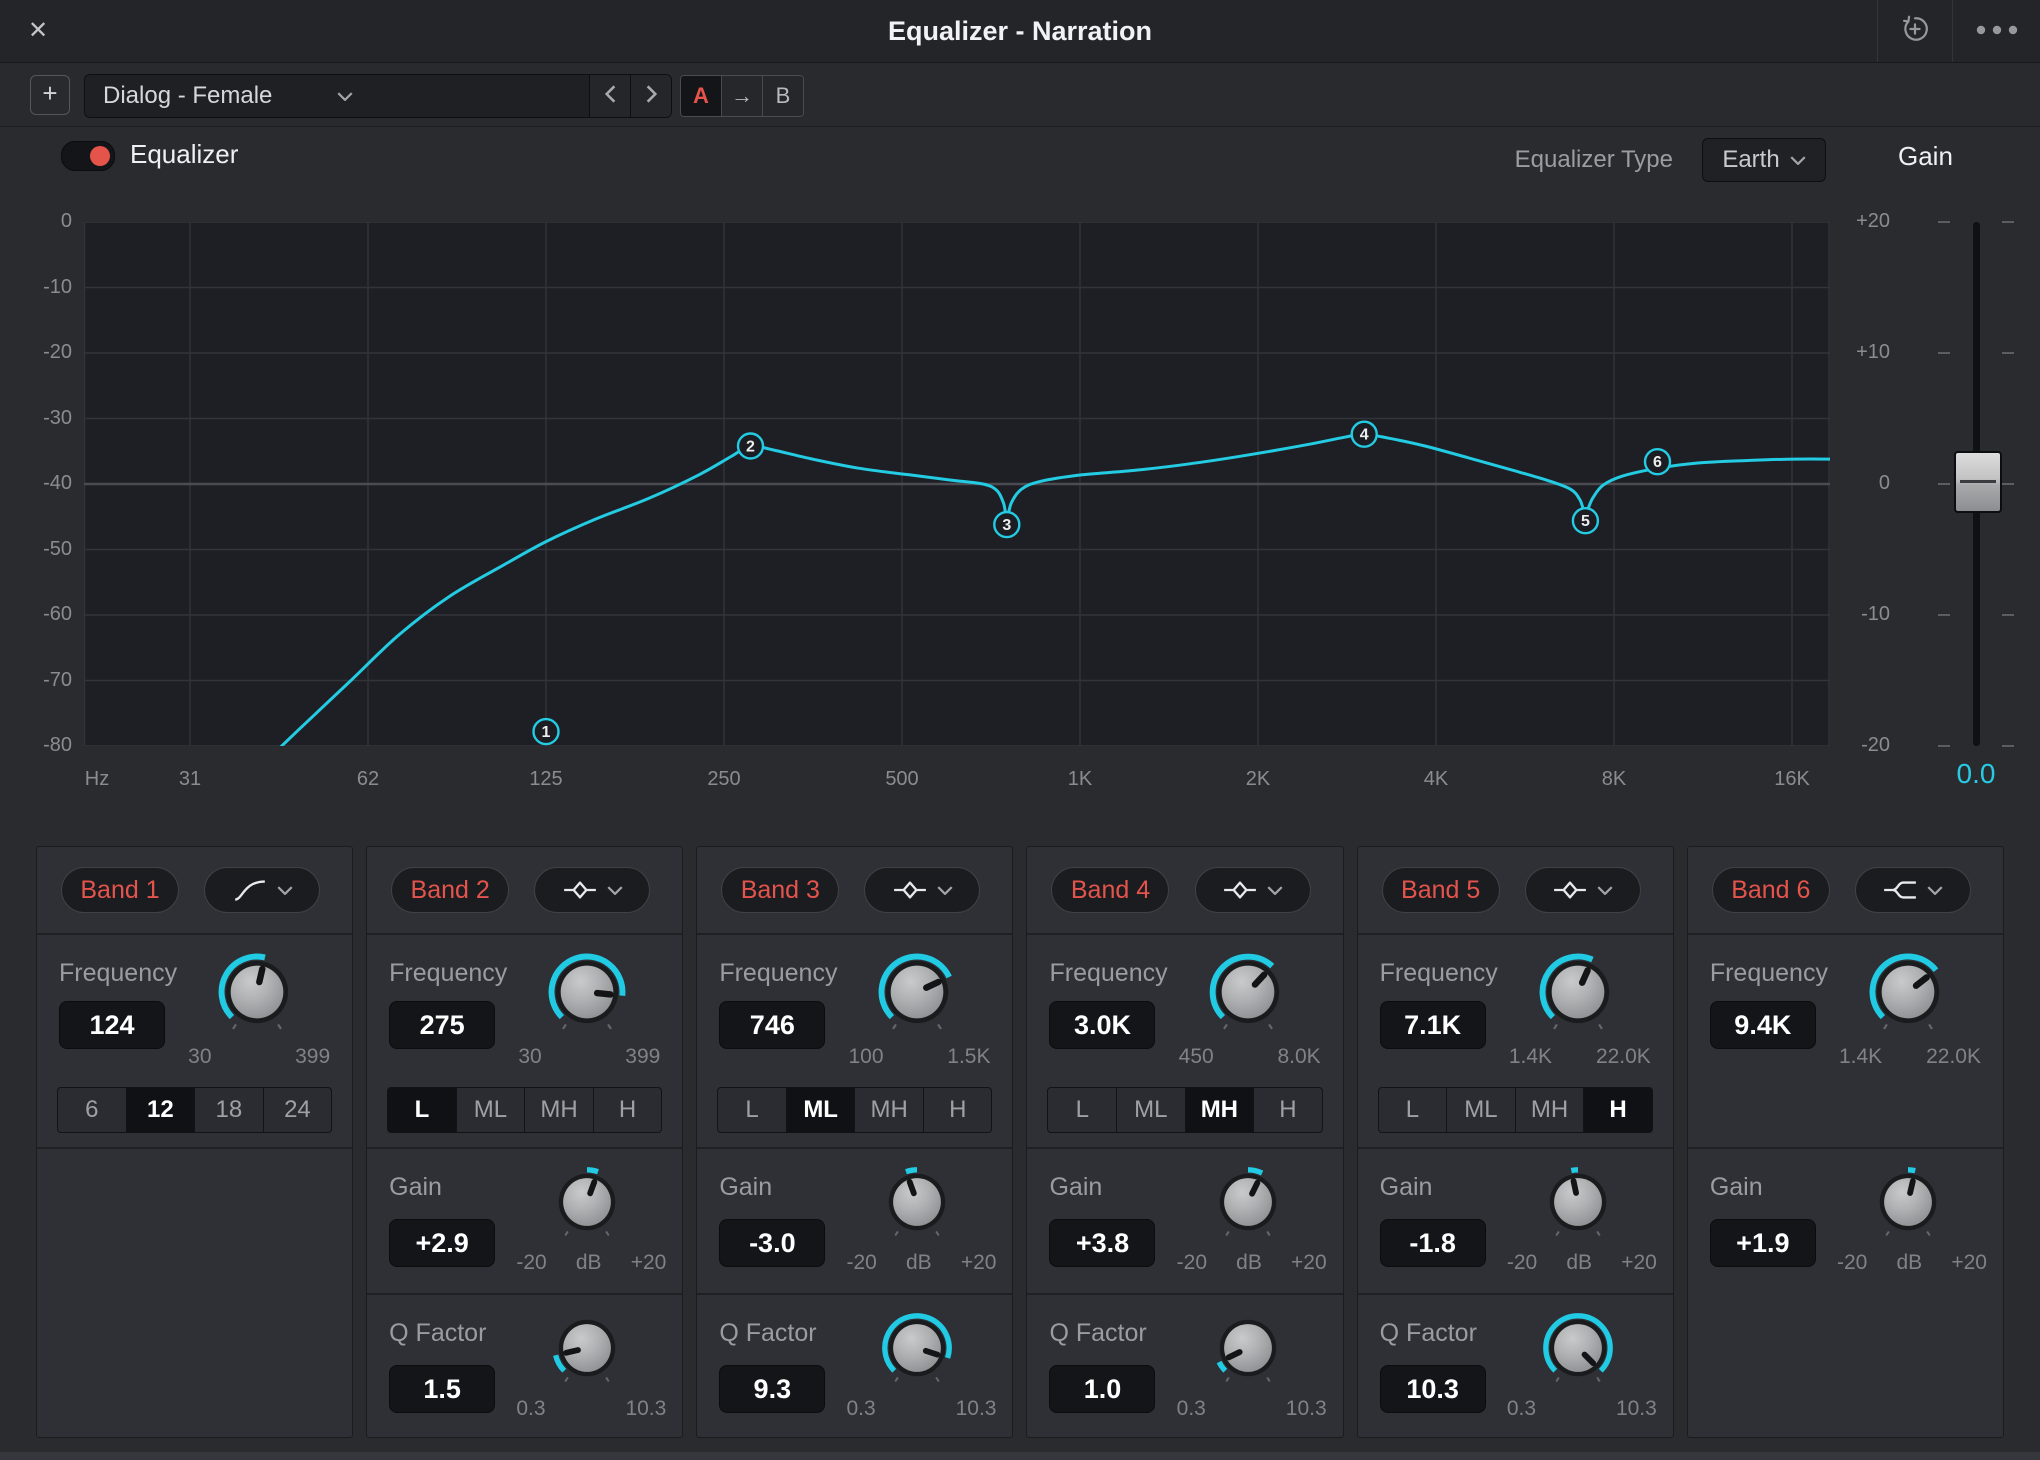  Describe the element at coordinates (92, 1110) in the screenshot. I see `band-1-selector-6: 6` at that location.